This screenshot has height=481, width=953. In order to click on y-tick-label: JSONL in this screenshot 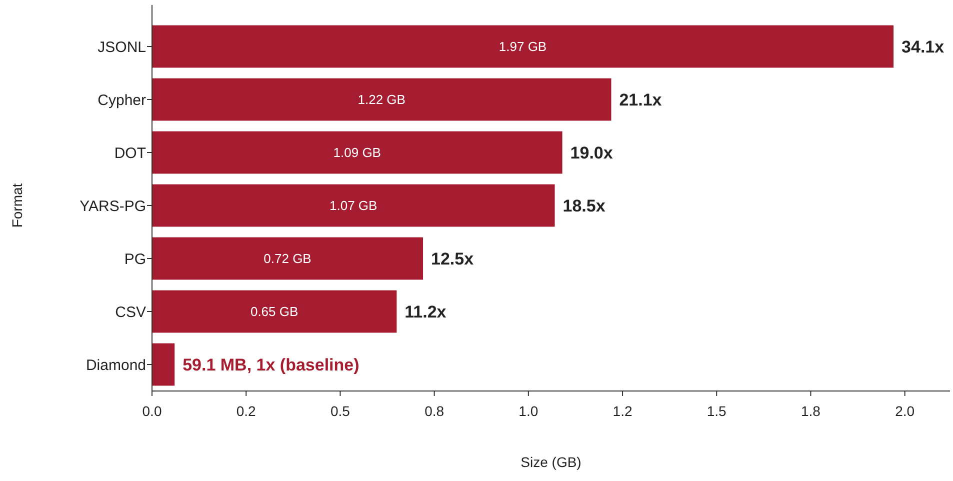, I will do `click(122, 47)`.